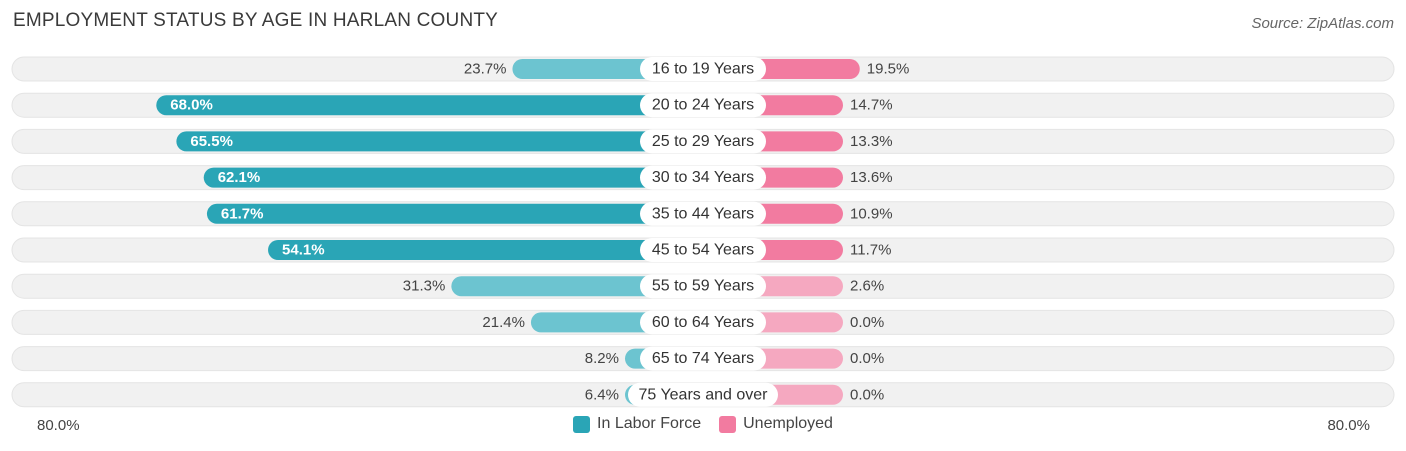 This screenshot has height=451, width=1406. I want to click on legend-label-unemployed: Unemployed, so click(788, 423).